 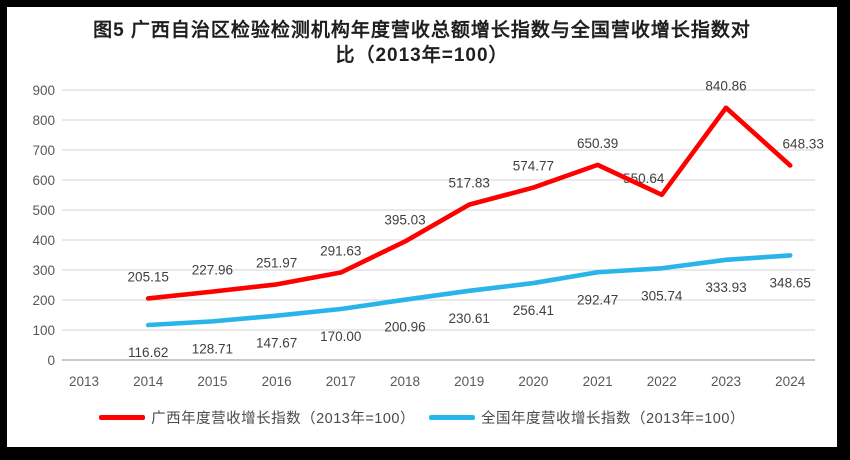 I want to click on legend-label-guangxi: 广西年度营收增长指数（2013年=100）, so click(x=283, y=419).